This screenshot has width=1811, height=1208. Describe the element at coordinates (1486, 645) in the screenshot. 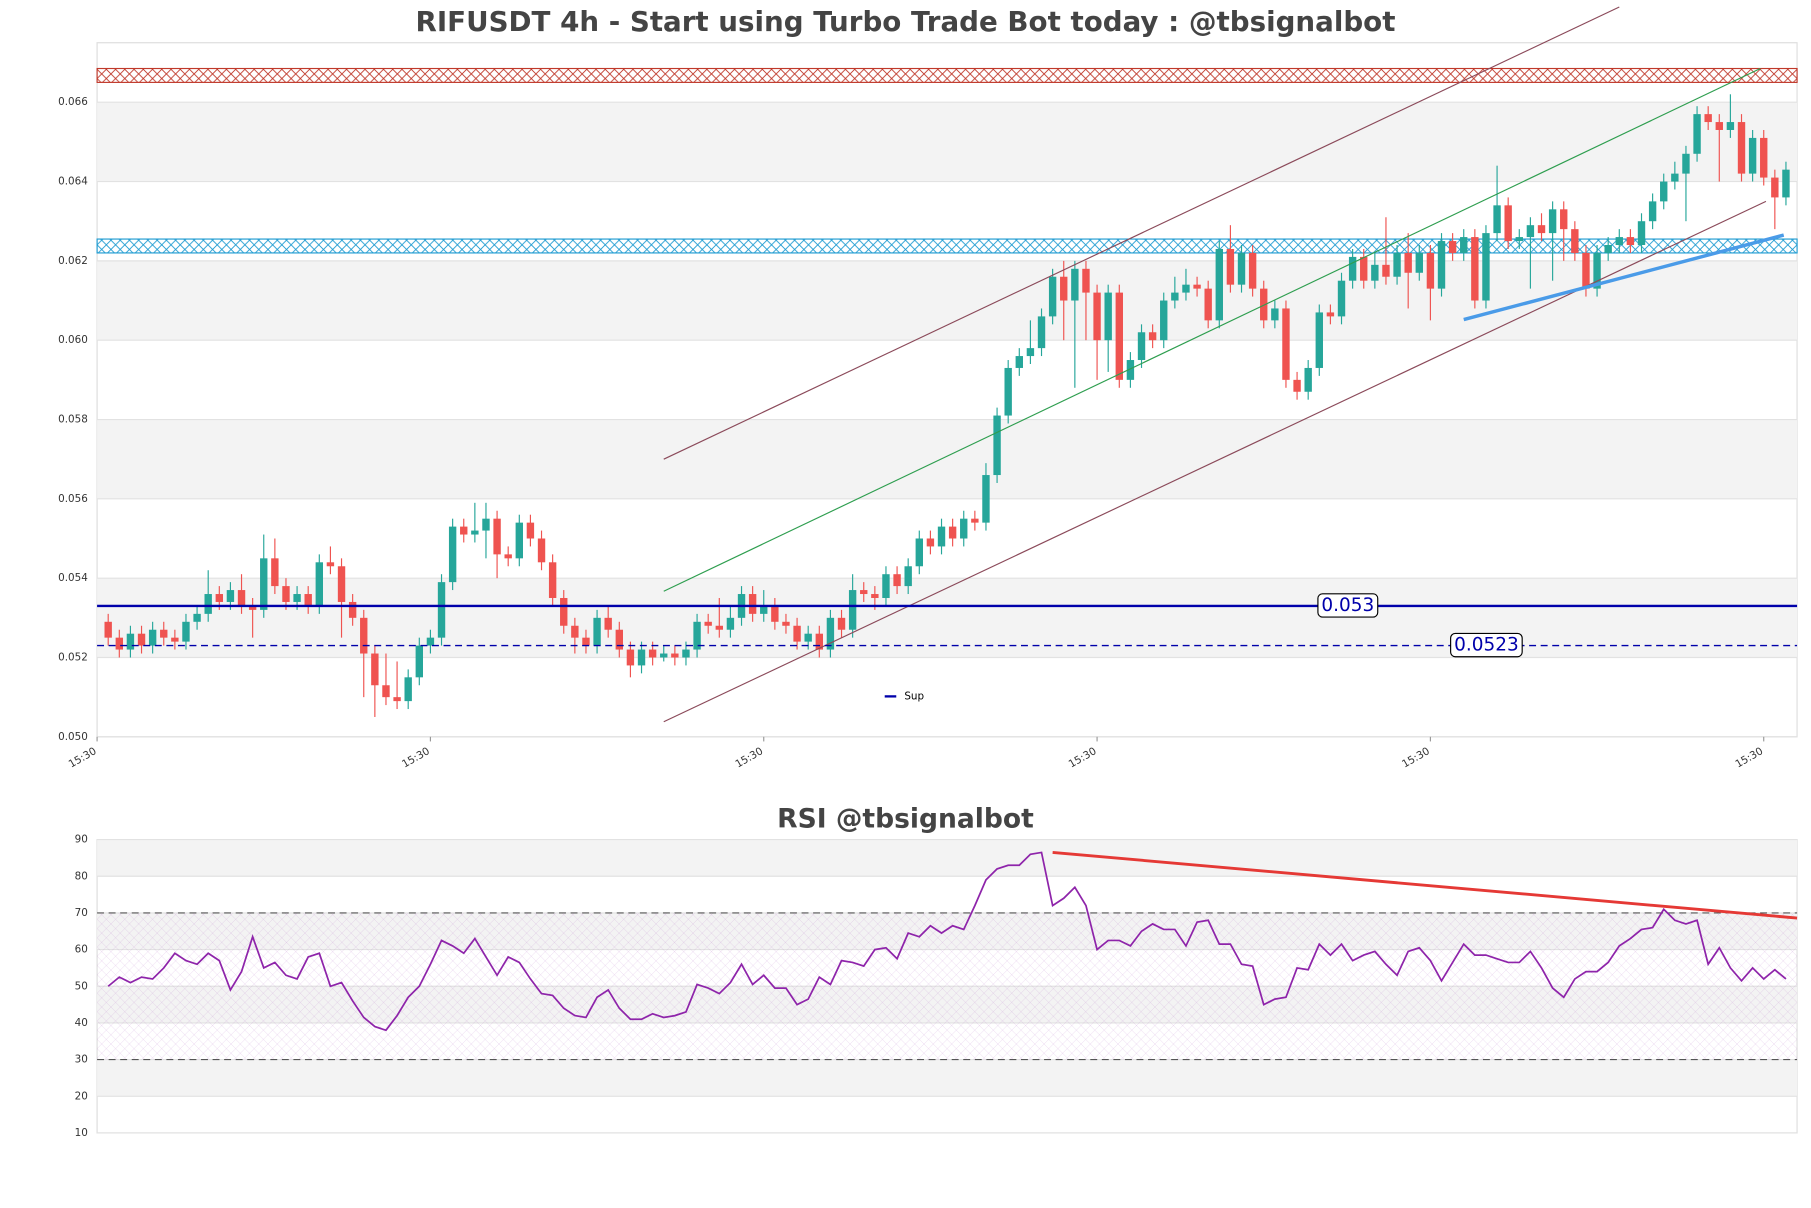

I see `level-label: 0.0523` at that location.